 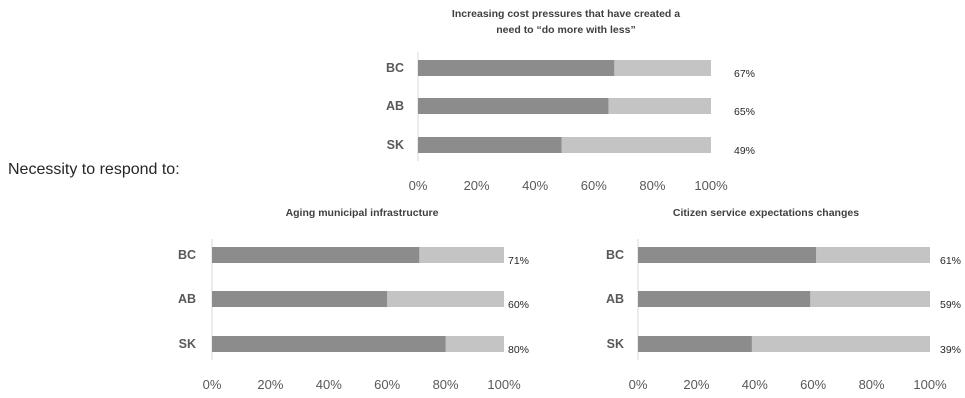 I want to click on chart-2-x-tick-label-1: 20%, so click(x=696, y=384).